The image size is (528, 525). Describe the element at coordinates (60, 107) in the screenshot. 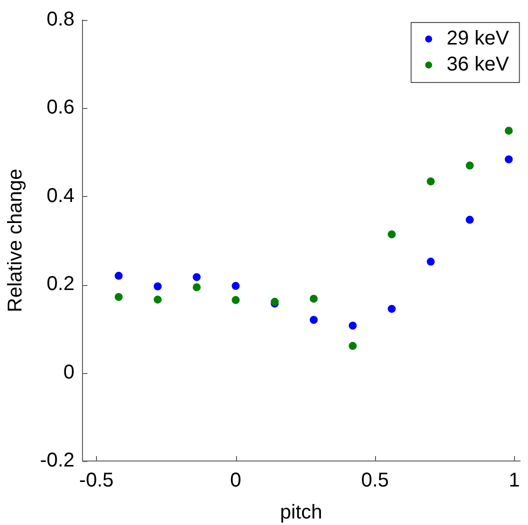

I see `y-tick-label: 0.6` at that location.